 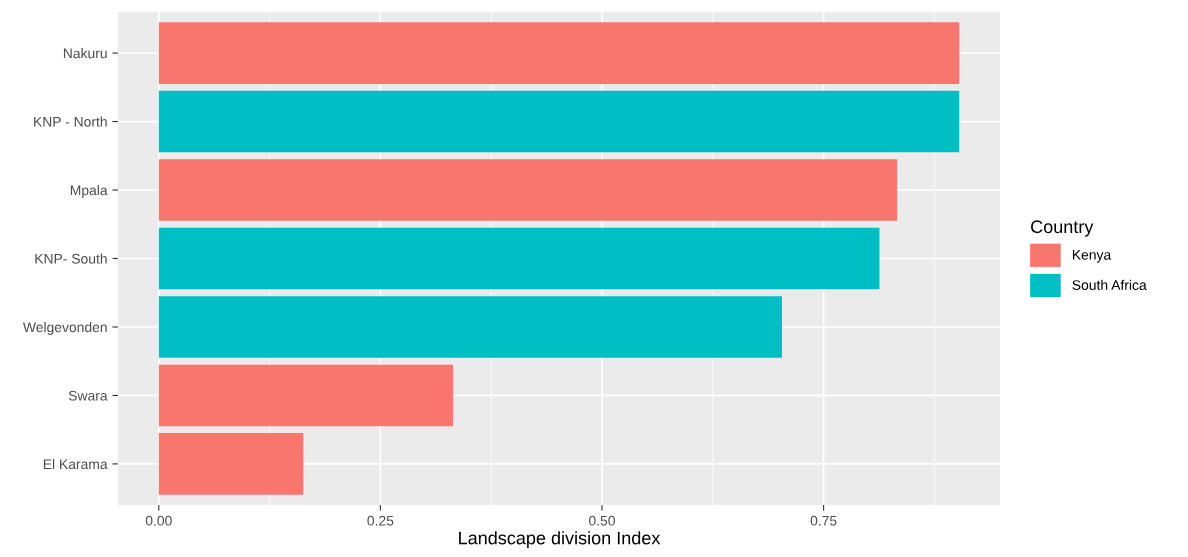 What do you see at coordinates (89, 191) in the screenshot?
I see `y-tick-label: Mpala` at bounding box center [89, 191].